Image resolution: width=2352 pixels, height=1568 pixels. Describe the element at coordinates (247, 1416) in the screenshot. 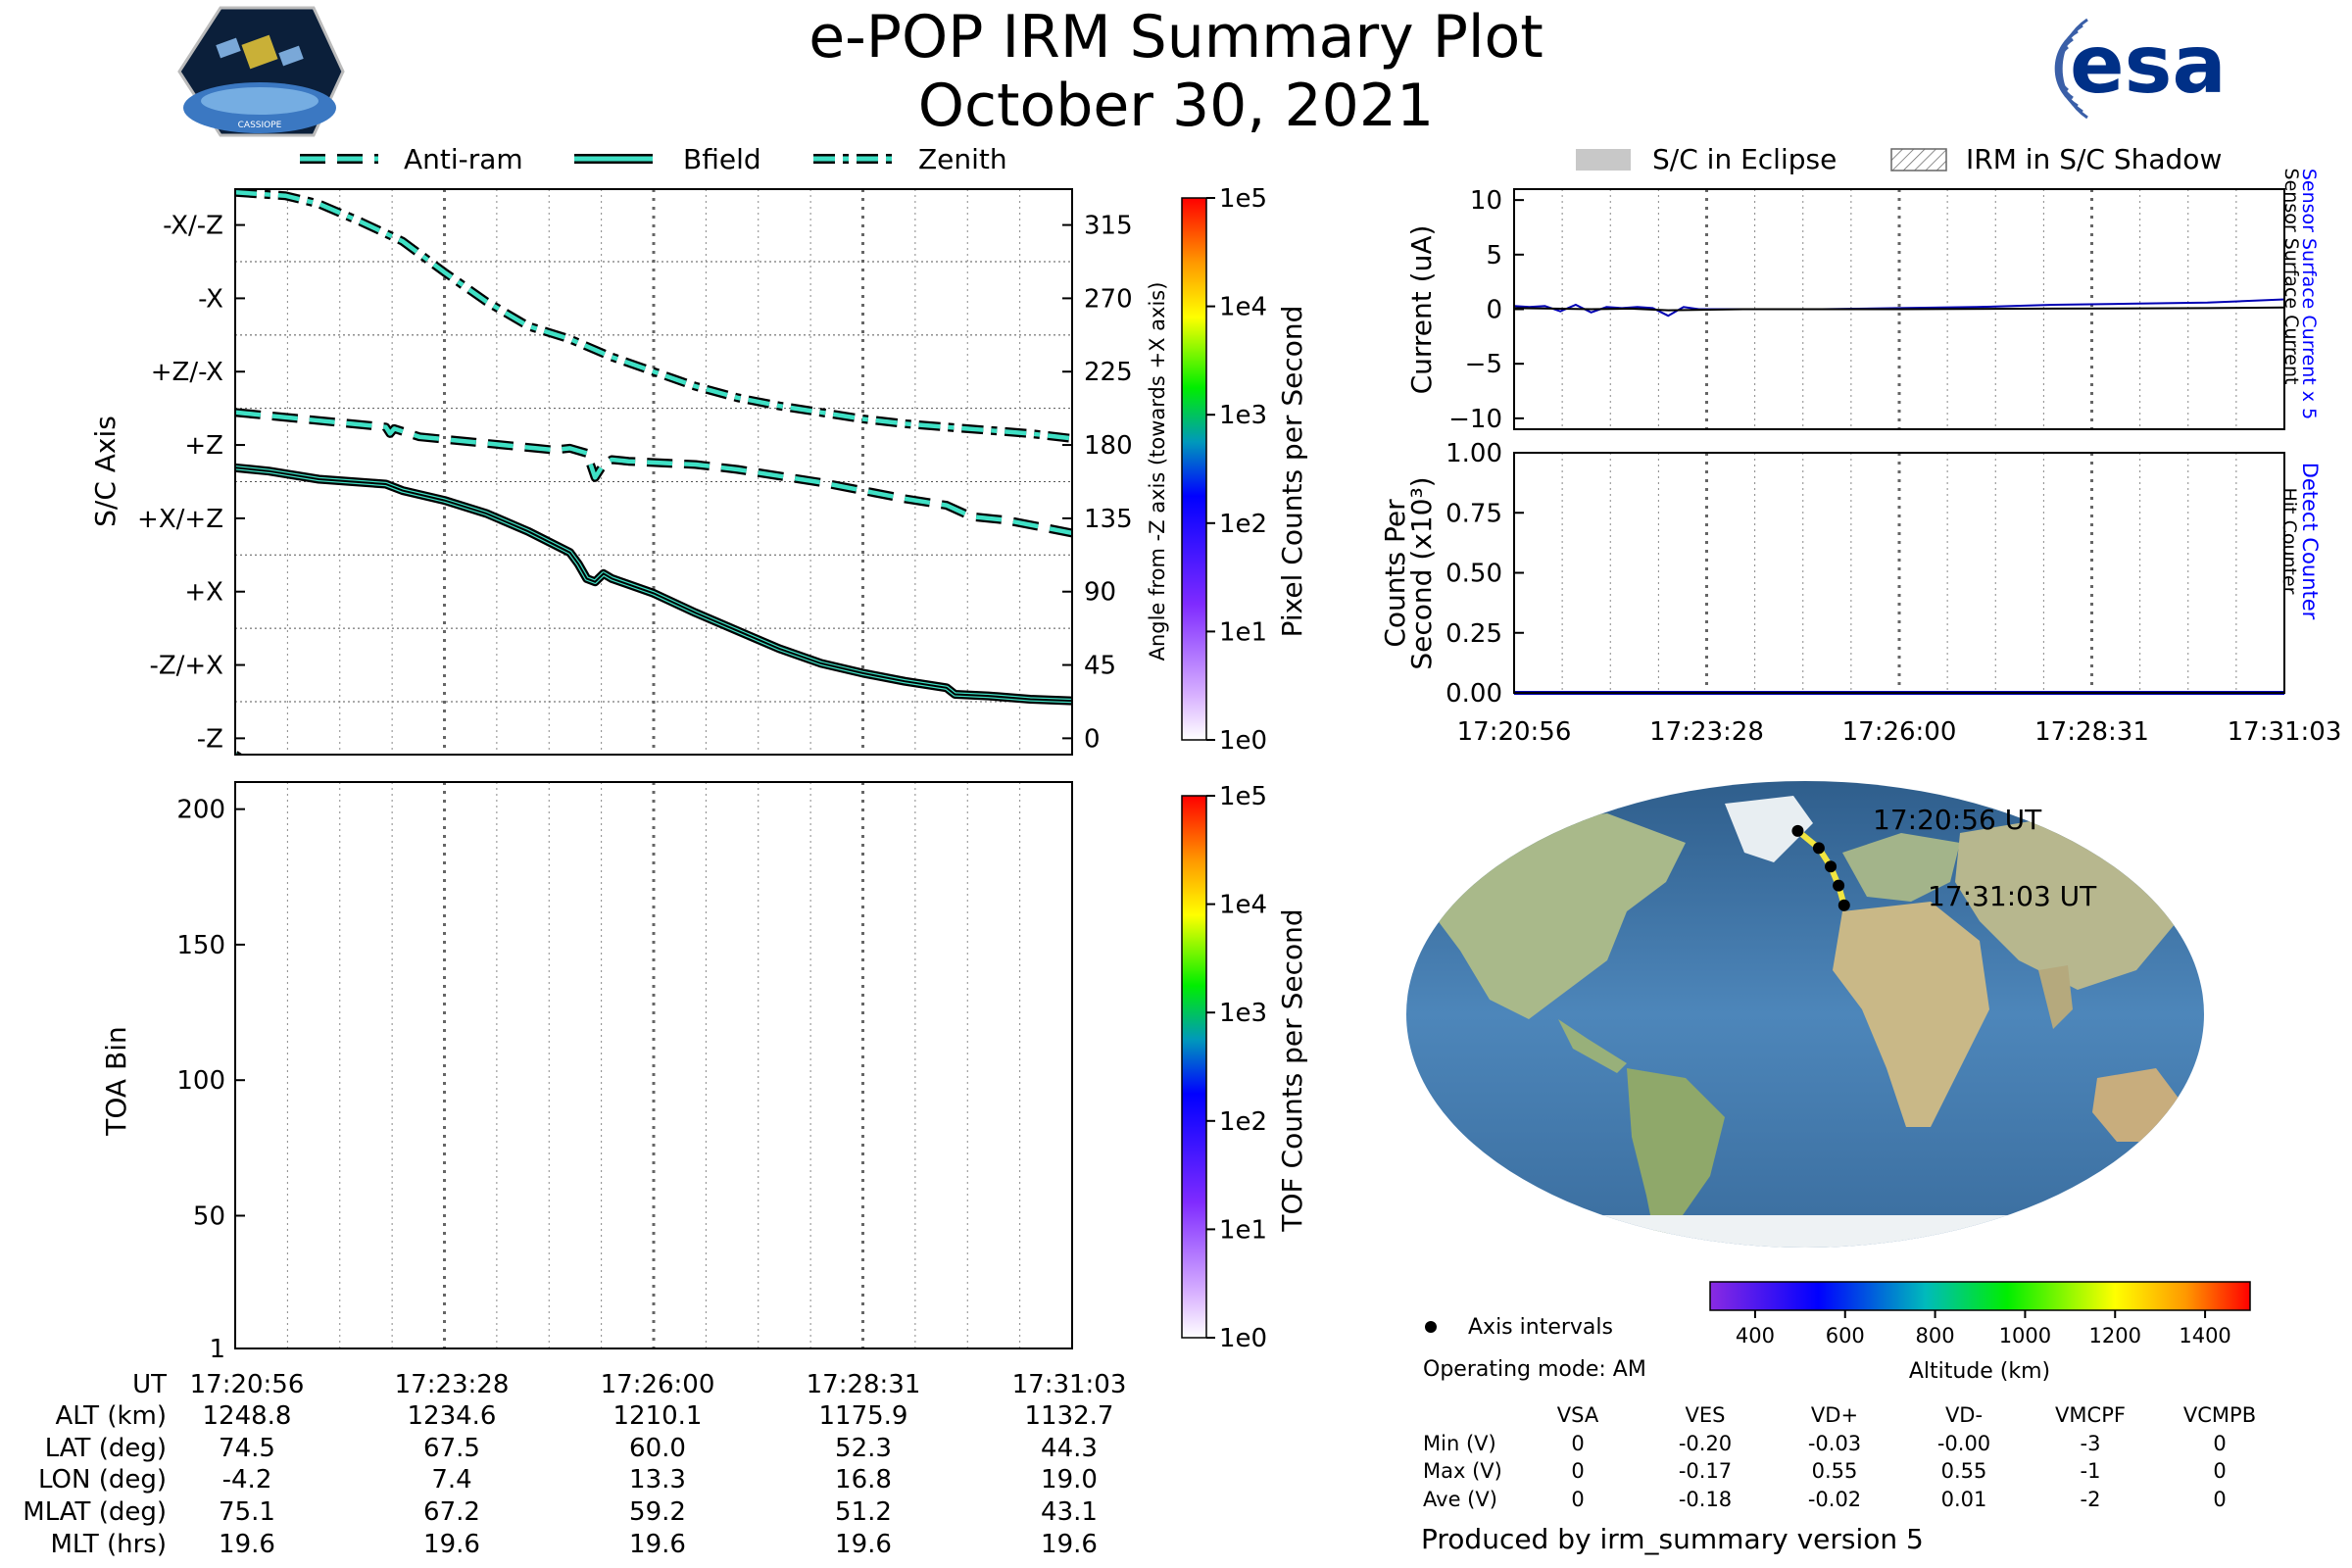

I see `ephemeris-cell-1-0: 1248.8` at that location.